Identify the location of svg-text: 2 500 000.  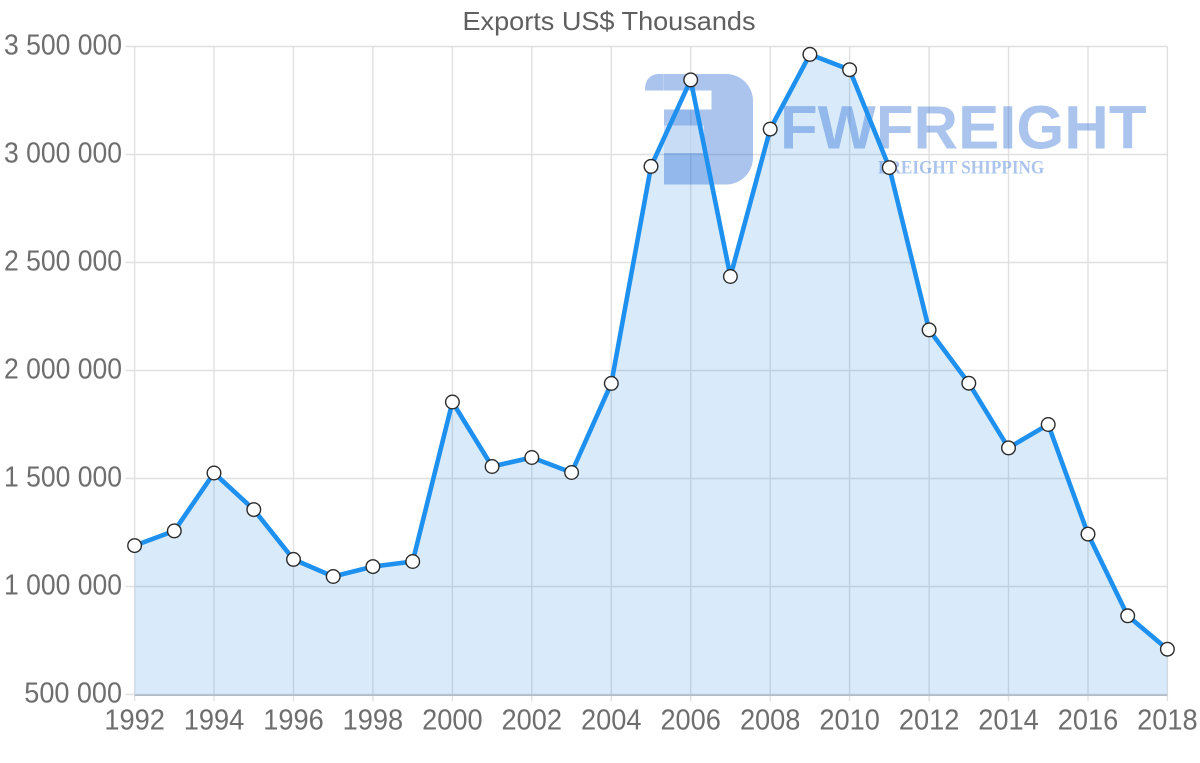
(63, 261).